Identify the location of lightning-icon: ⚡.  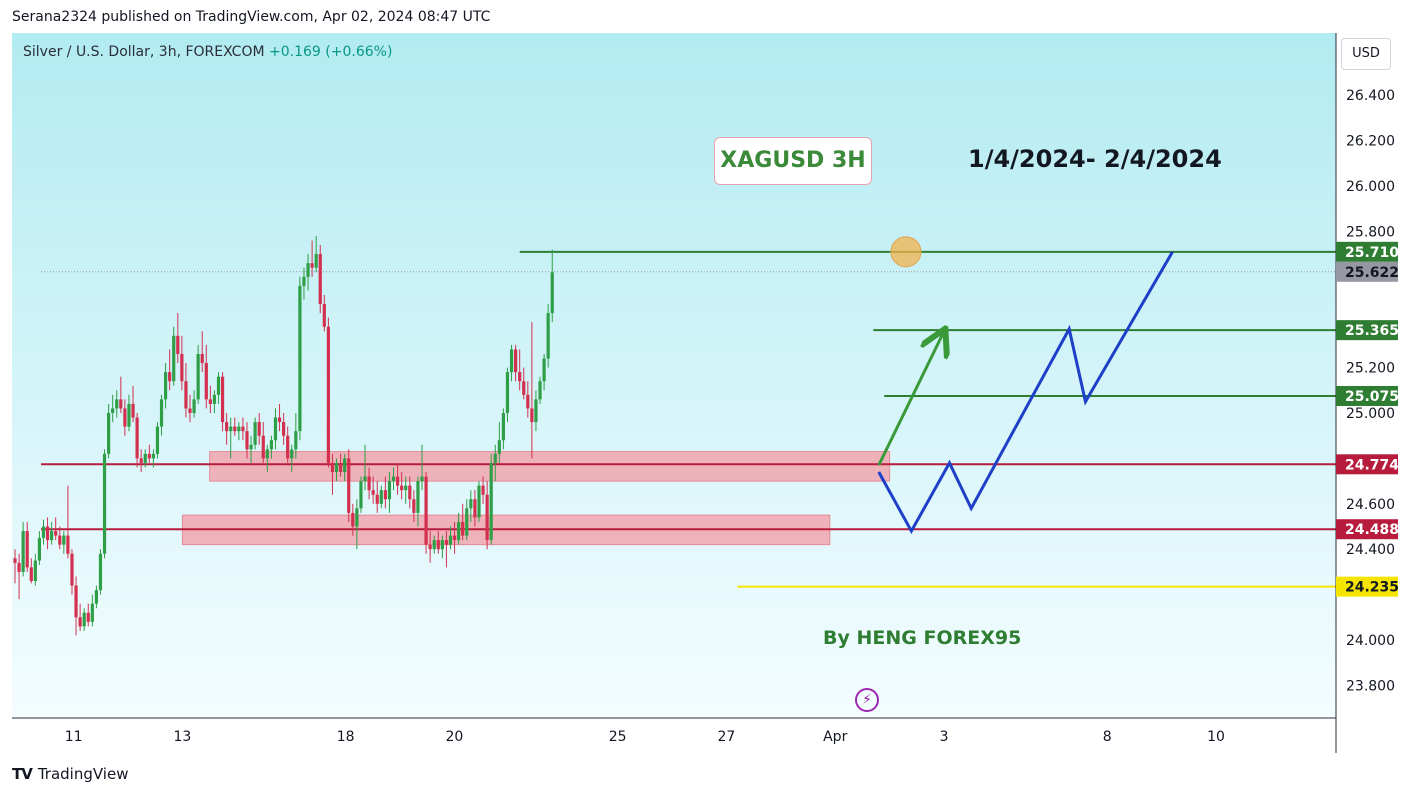
(867, 700).